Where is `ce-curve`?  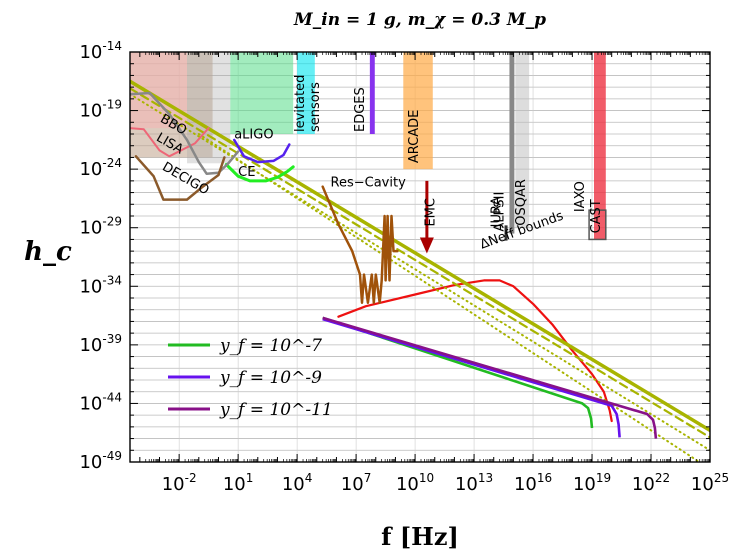 ce-curve is located at coordinates (259, 173).